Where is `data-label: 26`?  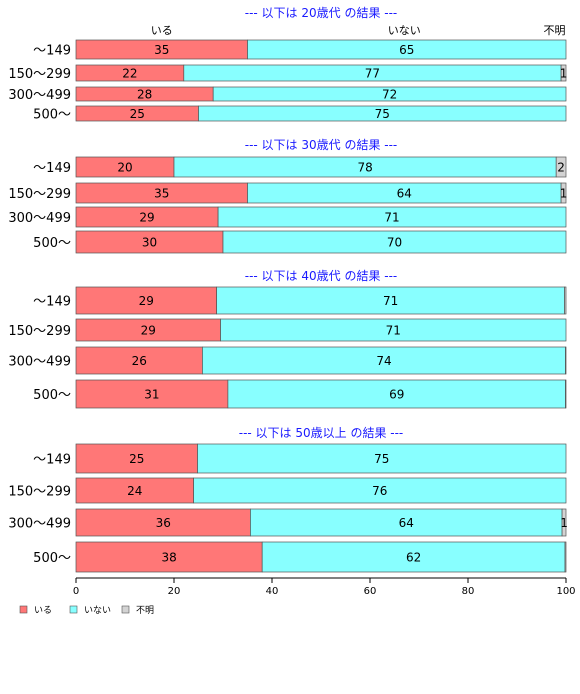
data-label: 26 is located at coordinates (139, 361).